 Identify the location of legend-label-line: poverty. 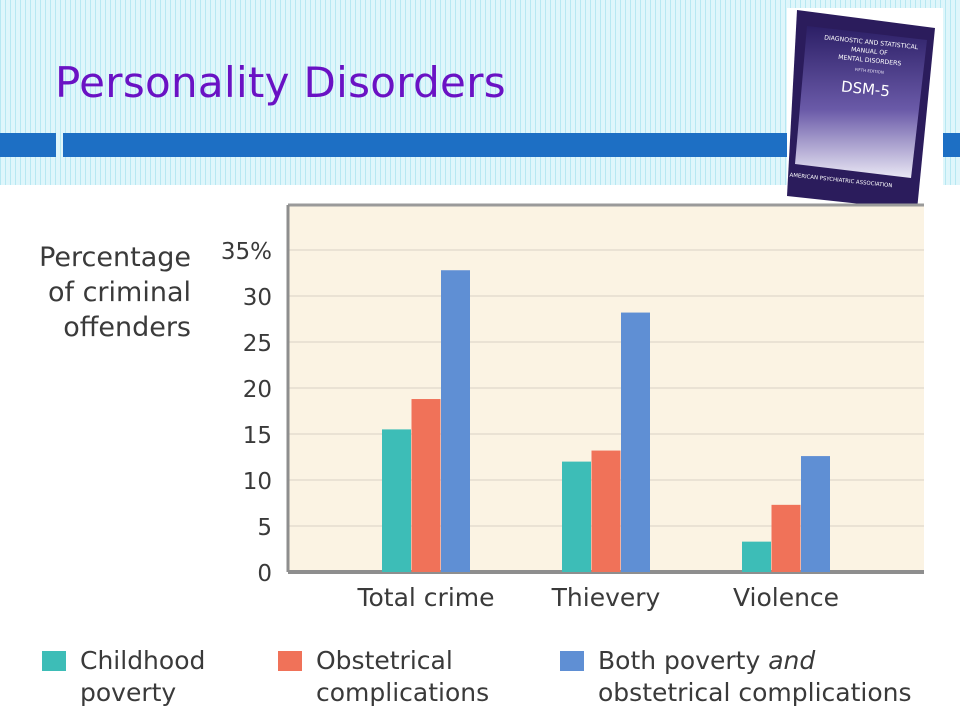
(128, 692).